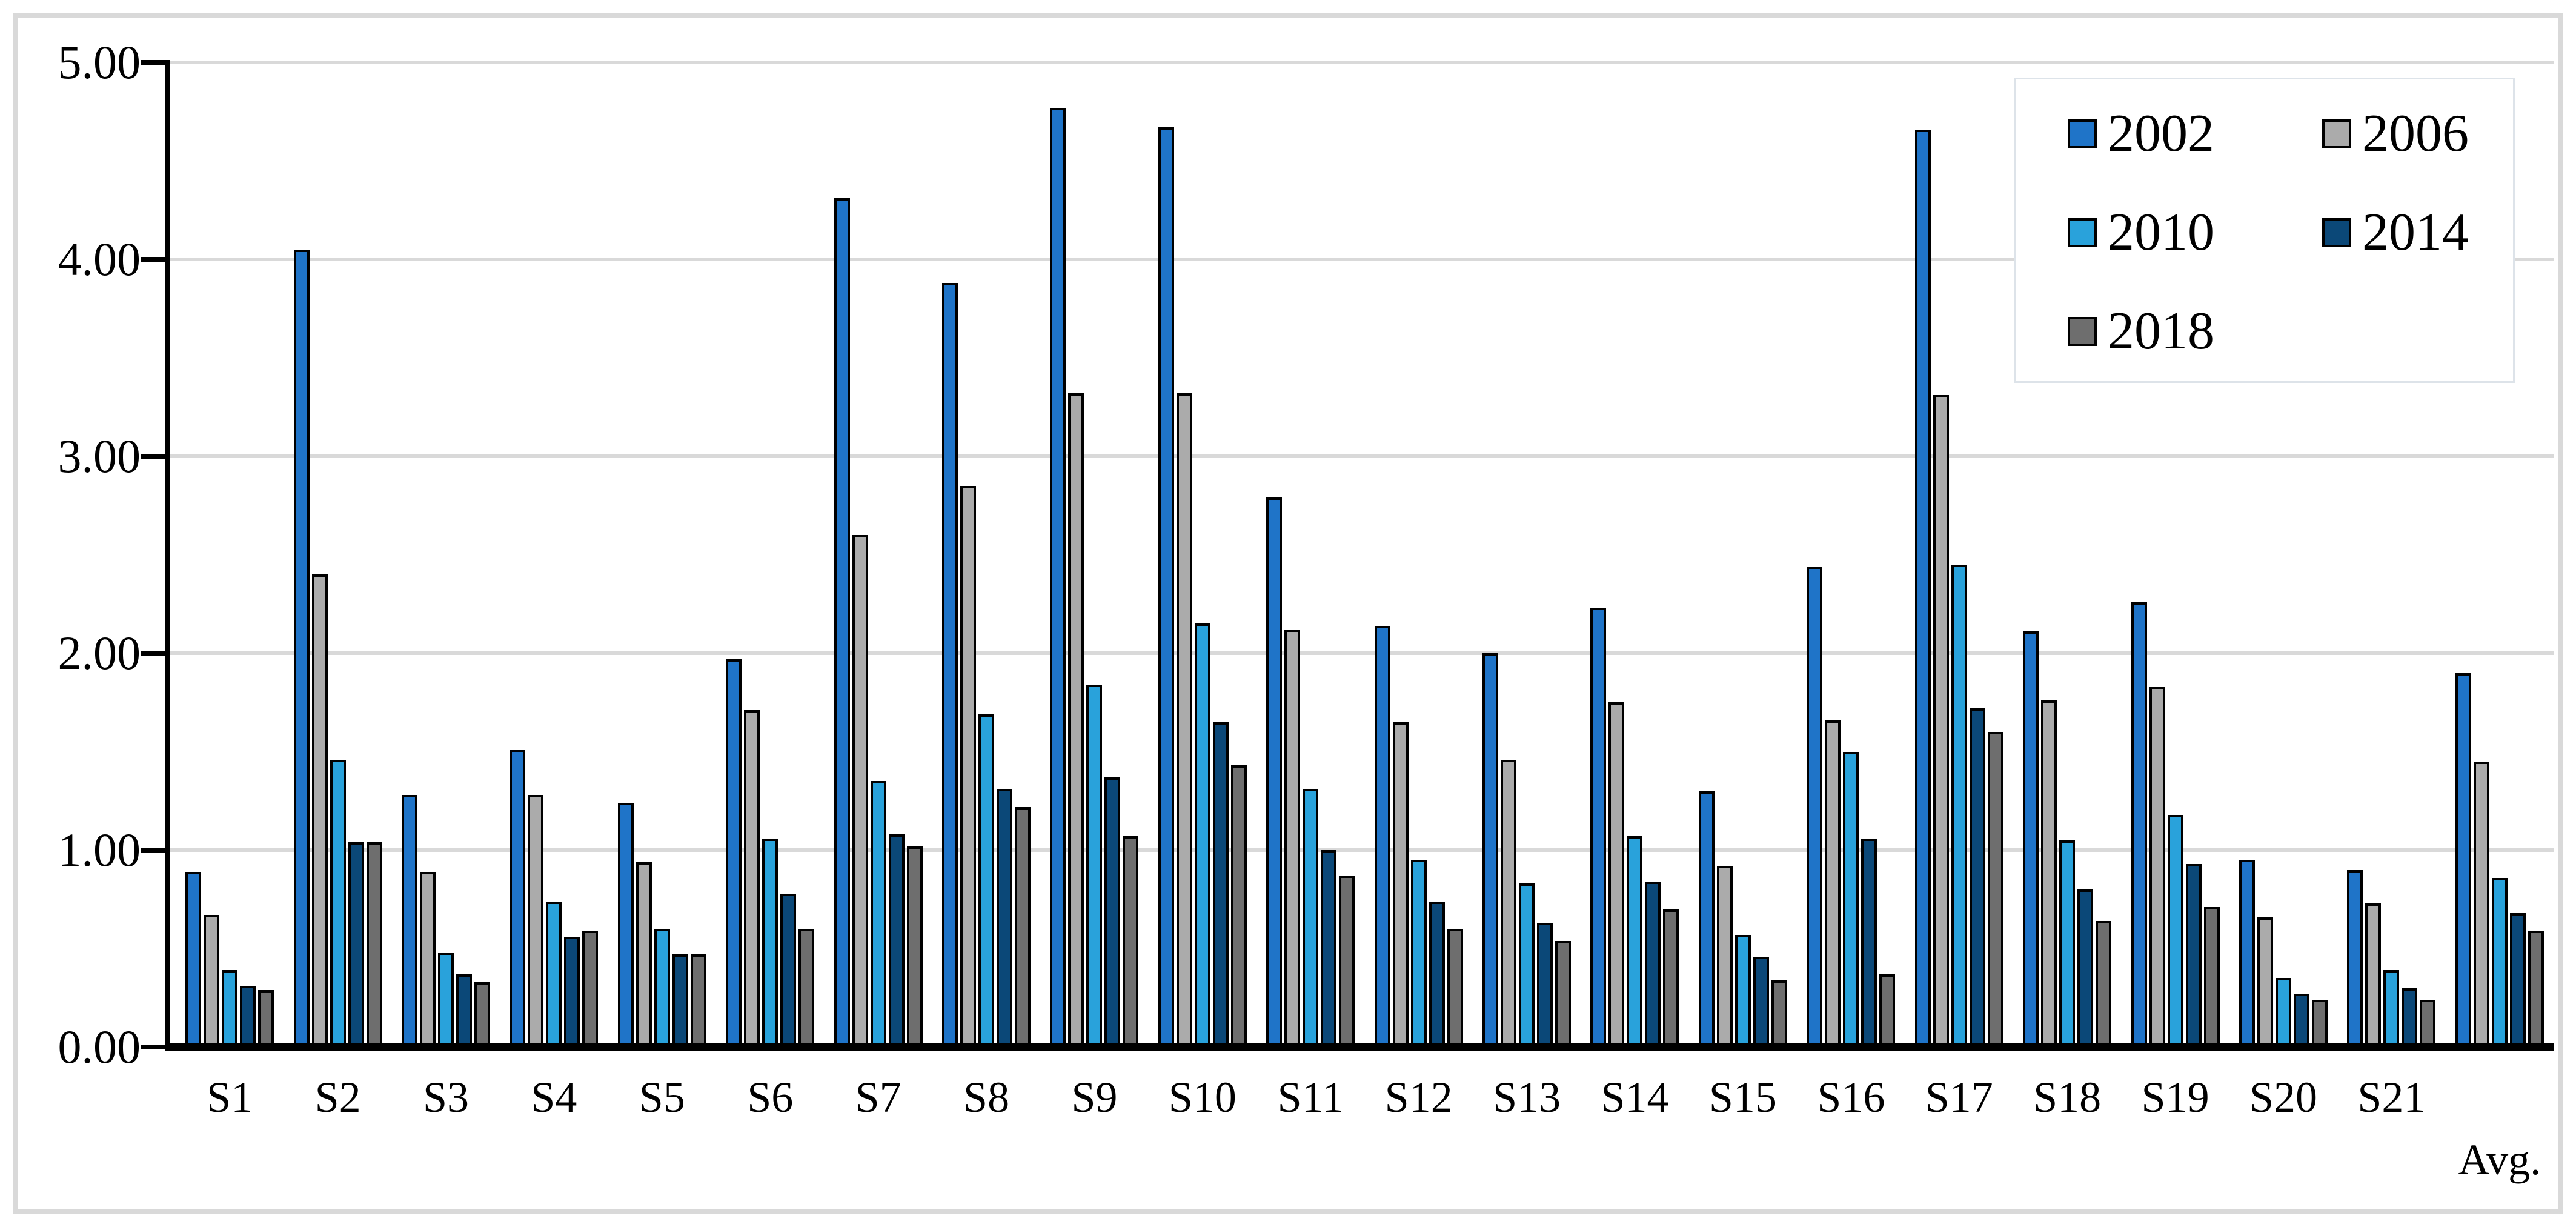  Describe the element at coordinates (2161, 232) in the screenshot. I see `legend-label: 2010` at that location.